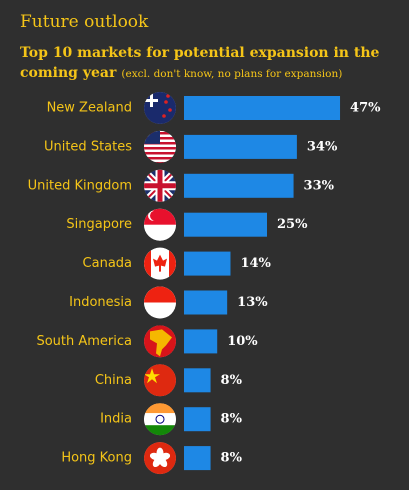 The image size is (409, 490). Describe the element at coordinates (255, 263) in the screenshot. I see `value-label: 14%` at that location.